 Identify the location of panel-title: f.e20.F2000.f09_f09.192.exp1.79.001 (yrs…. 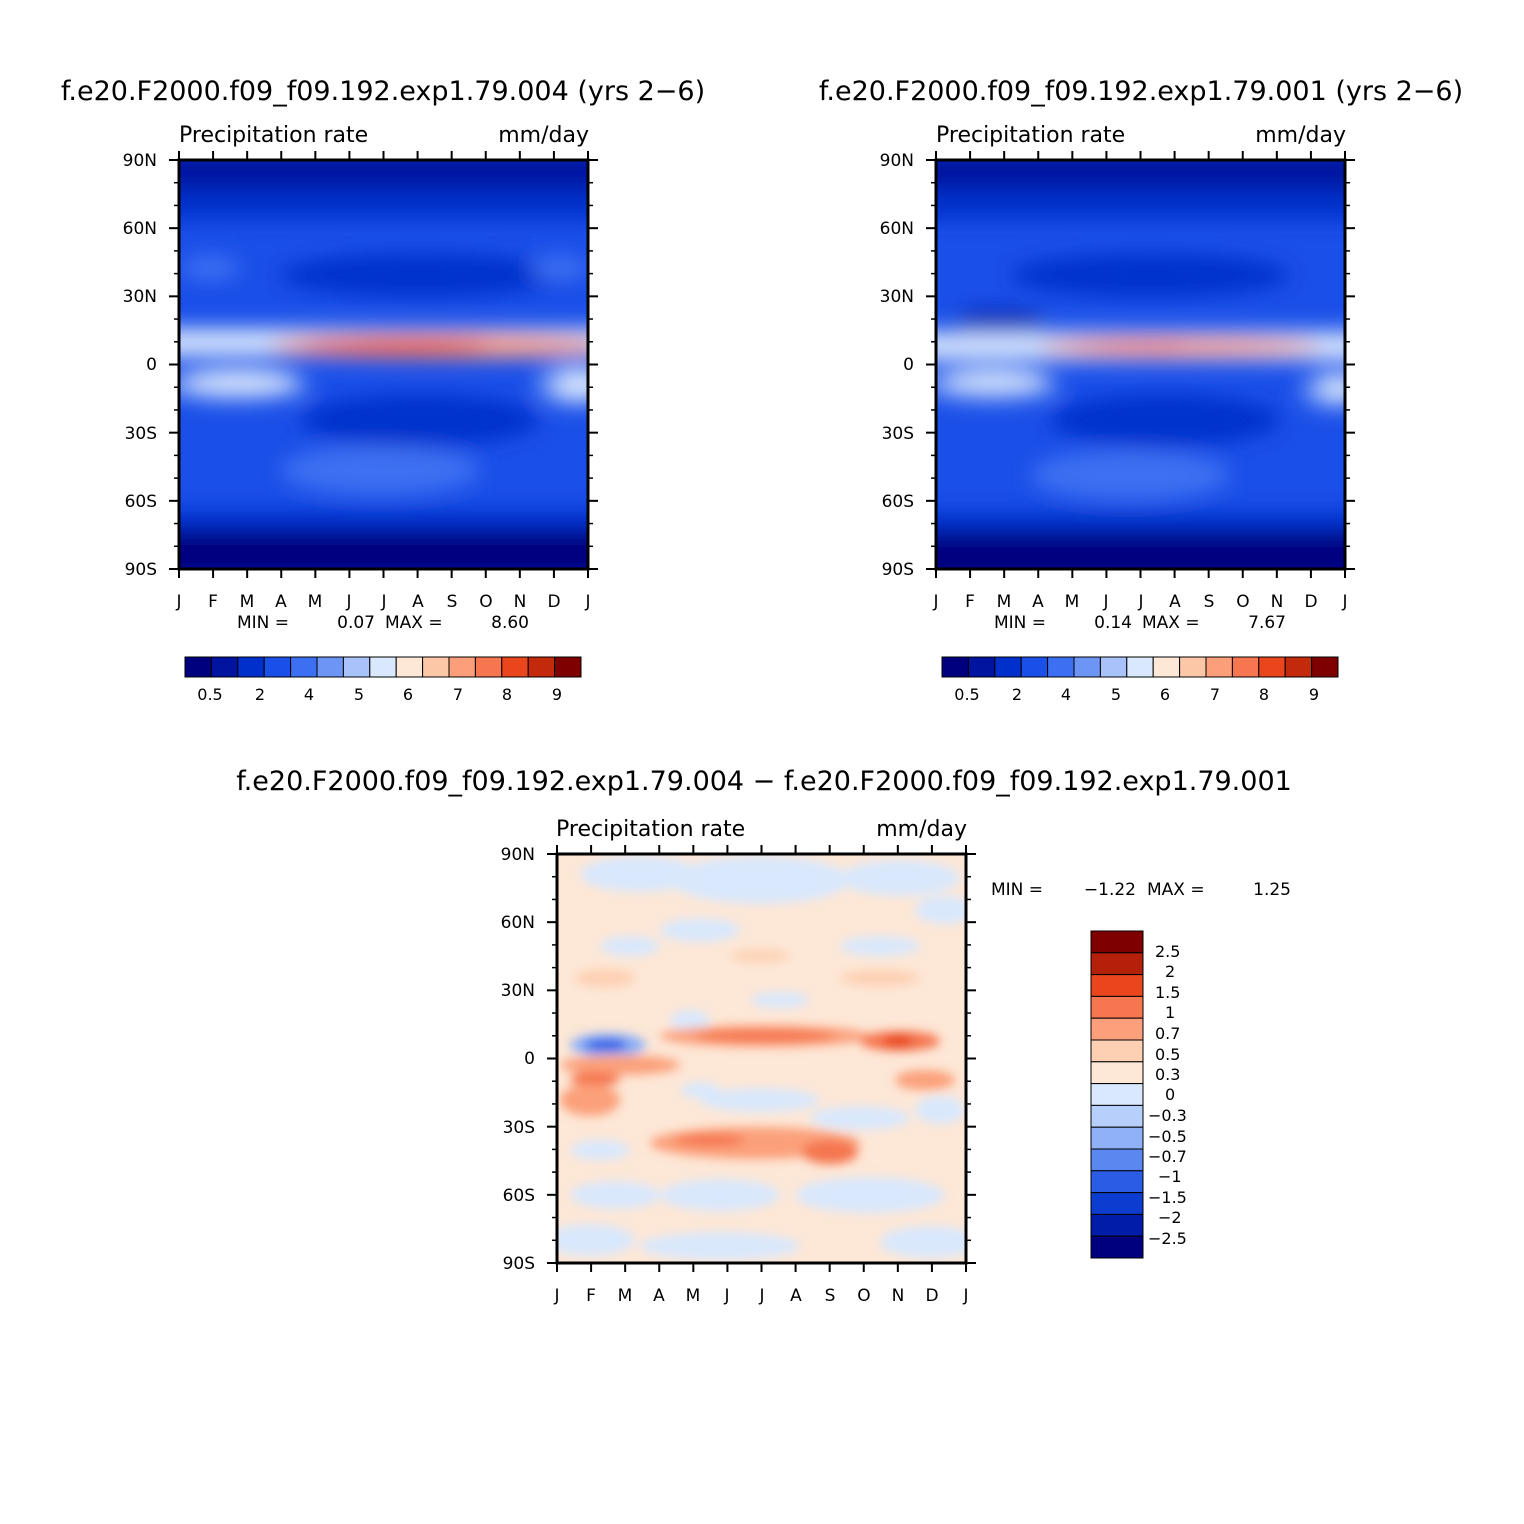
(1141, 91).